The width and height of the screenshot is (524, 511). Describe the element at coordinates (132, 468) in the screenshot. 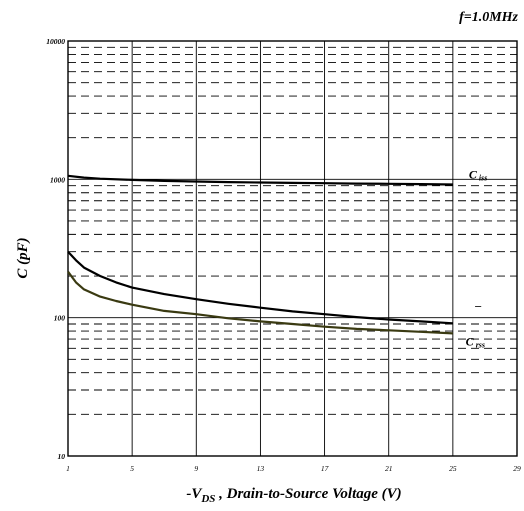

I see `x-tick-label: 5` at that location.